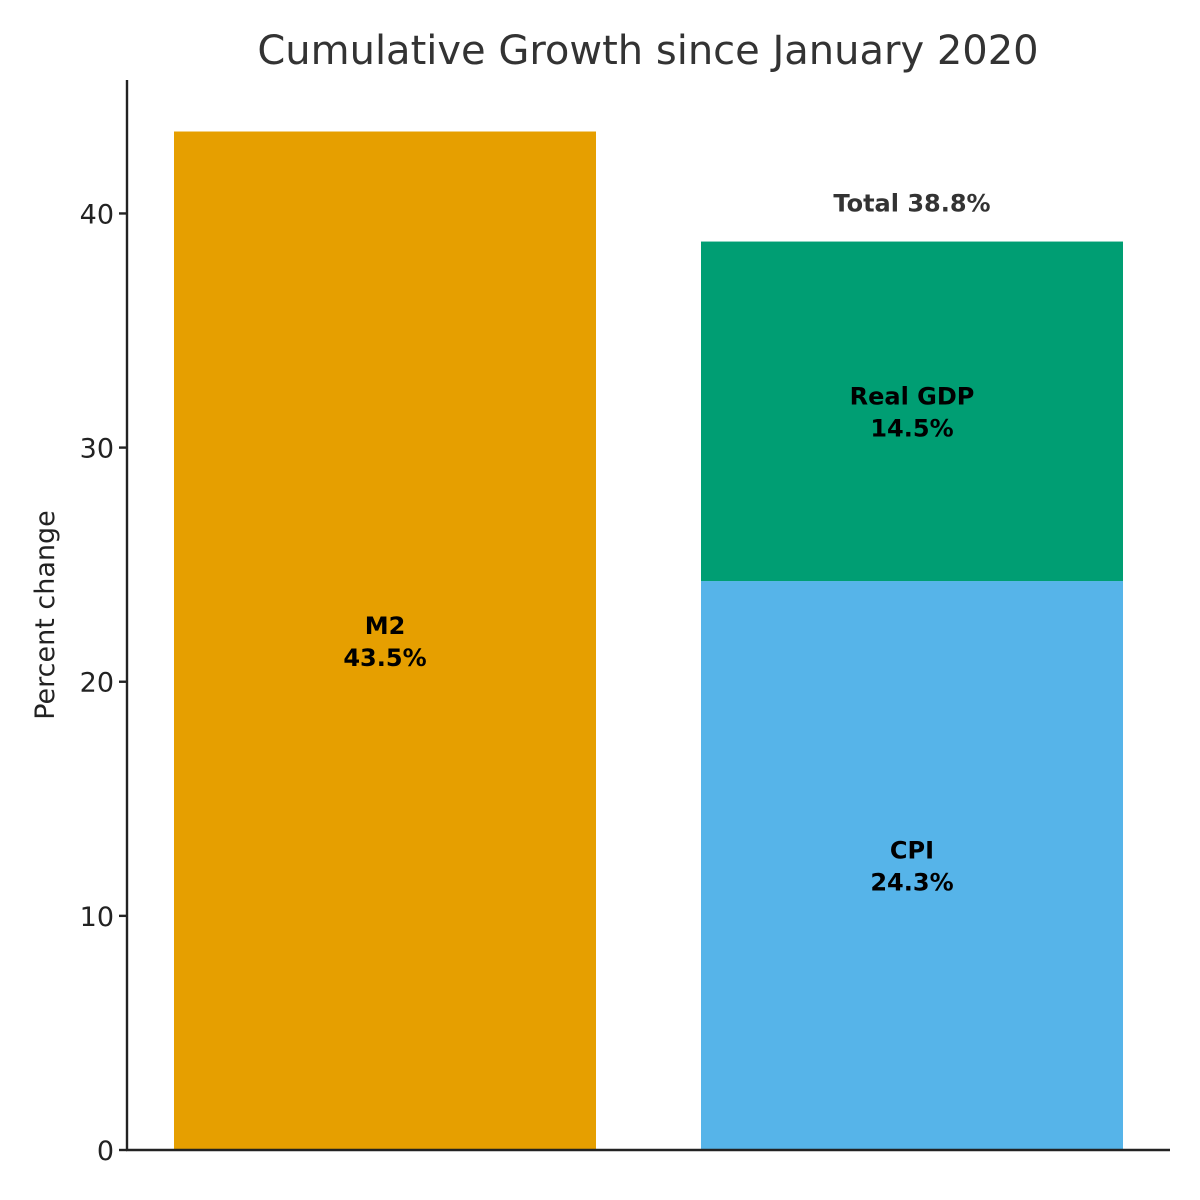 Image resolution: width=1200 pixels, height=1200 pixels. I want to click on data-label-cpi-name: CPI, so click(912, 851).